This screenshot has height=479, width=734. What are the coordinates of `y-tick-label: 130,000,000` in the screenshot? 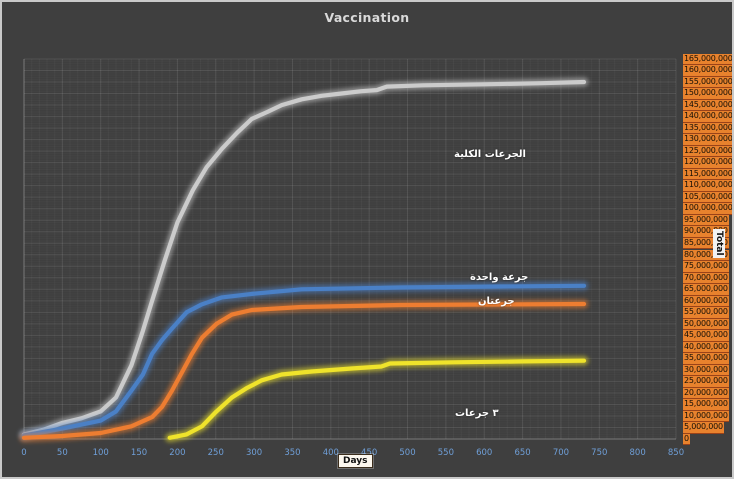 It's located at (707, 140).